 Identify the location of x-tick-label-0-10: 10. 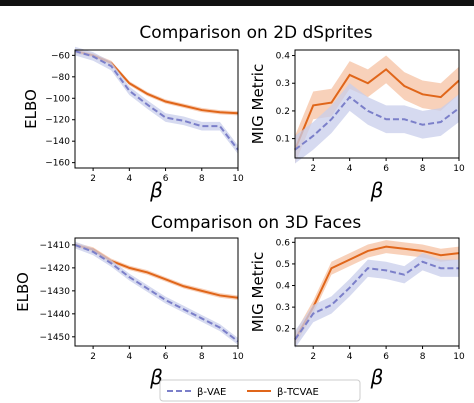
(238, 179).